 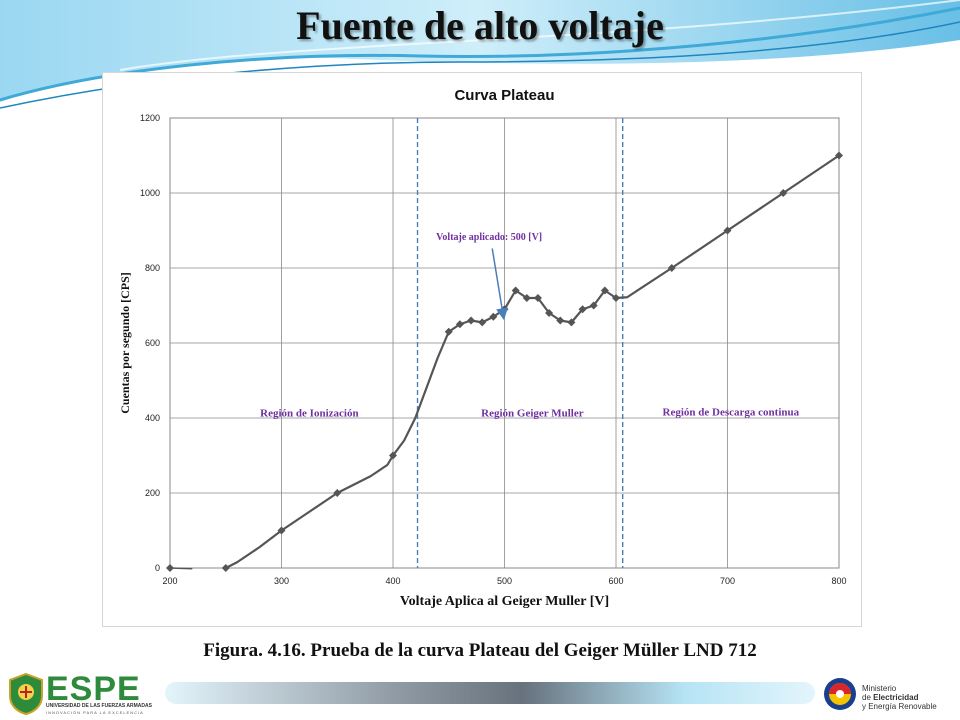 What do you see at coordinates (899, 706) in the screenshot?
I see `ministry-line3: y Energía Renovable` at bounding box center [899, 706].